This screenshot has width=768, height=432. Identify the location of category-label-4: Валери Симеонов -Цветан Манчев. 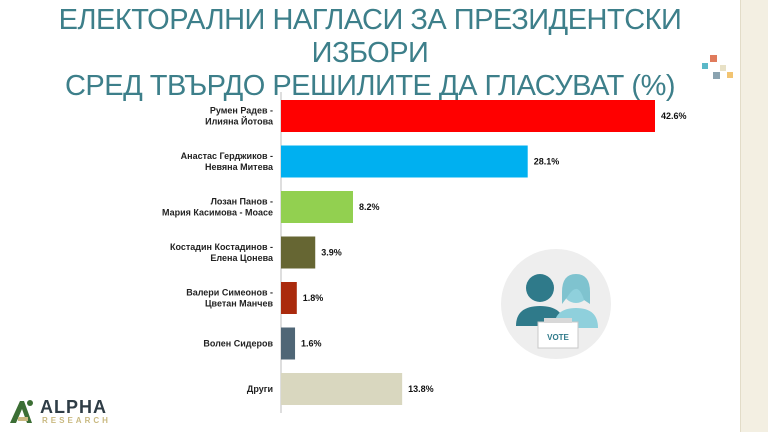
(229, 298).